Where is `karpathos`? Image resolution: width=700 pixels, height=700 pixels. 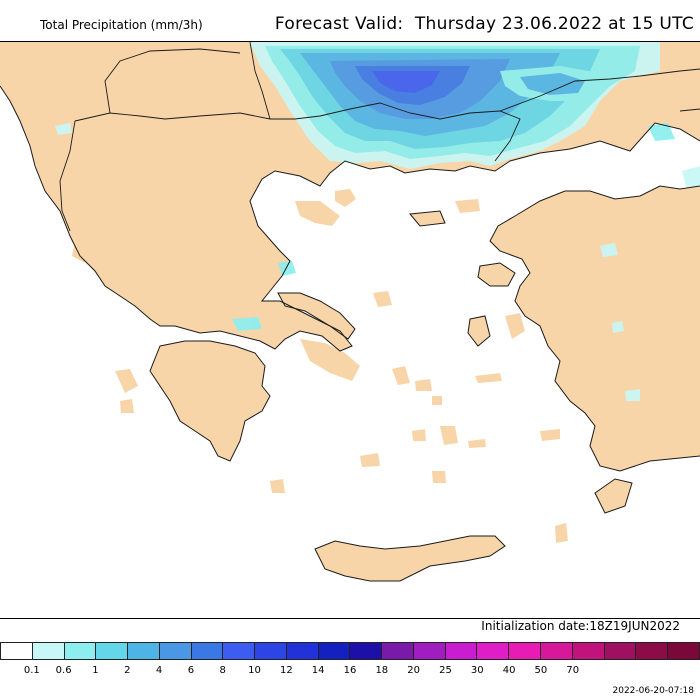 karpathos is located at coordinates (561, 533).